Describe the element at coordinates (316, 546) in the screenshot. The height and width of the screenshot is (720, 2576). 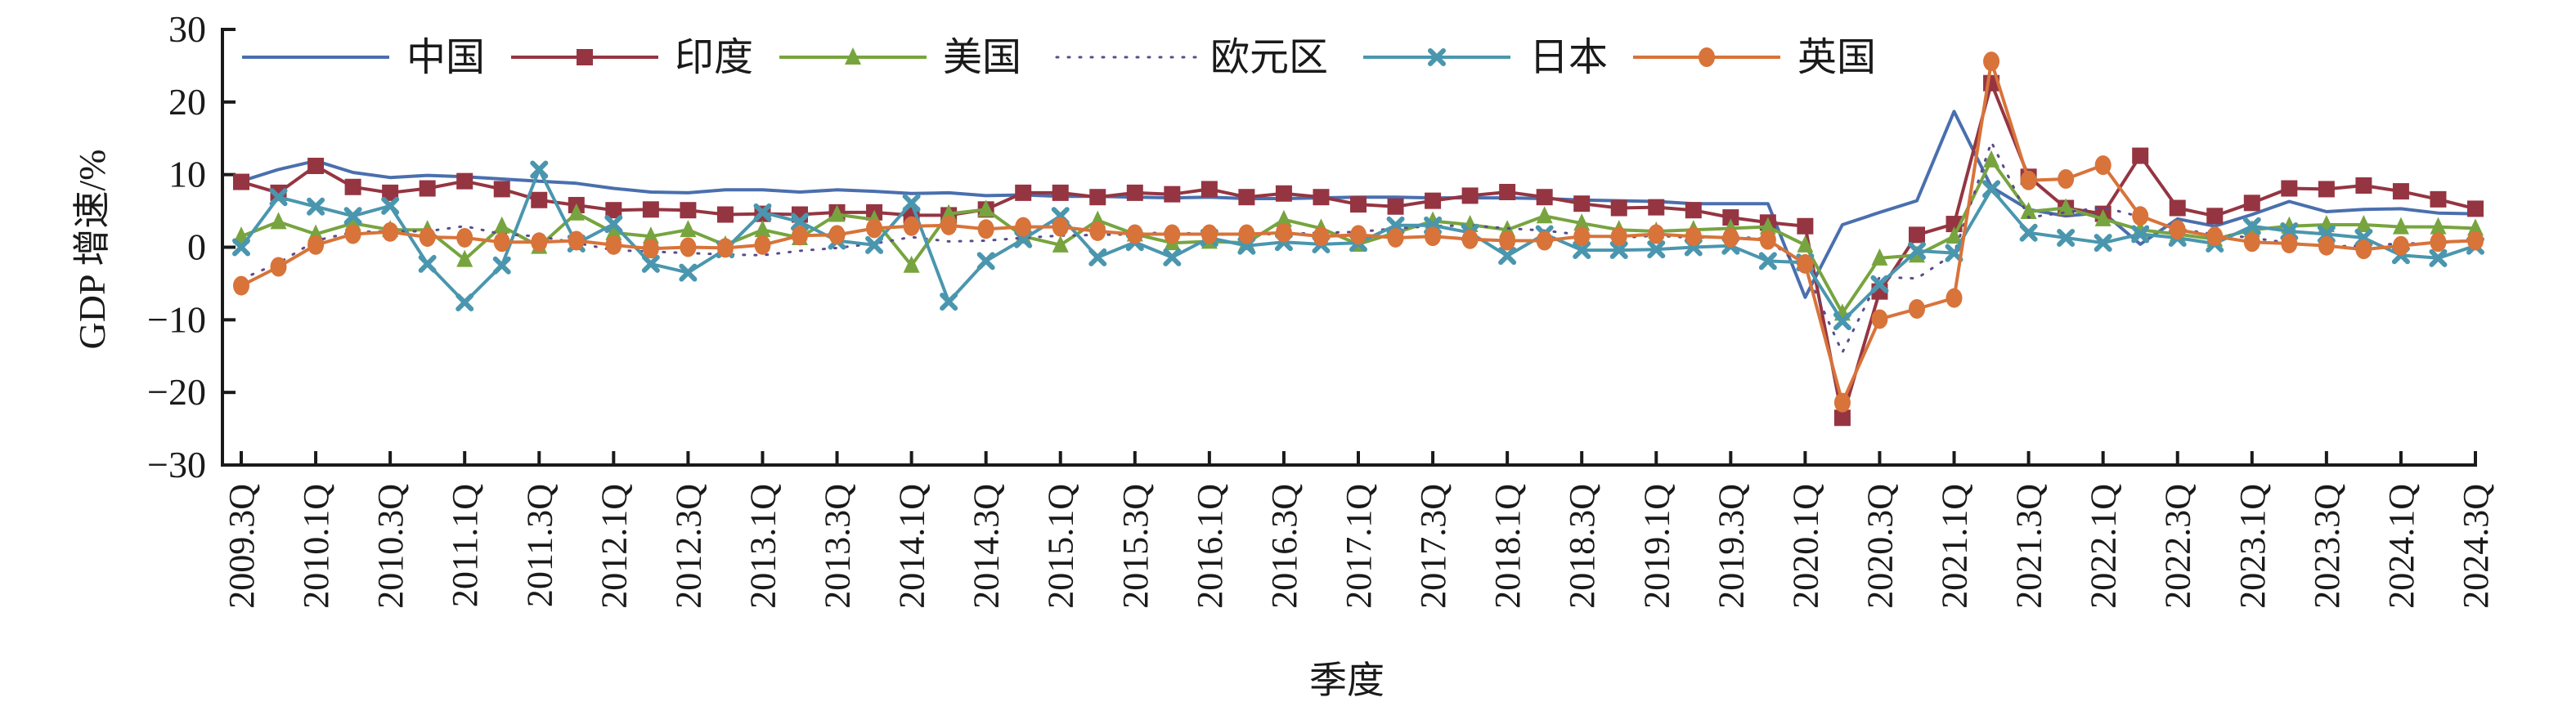
I see `x-tick-label: 2010.1Q` at that location.